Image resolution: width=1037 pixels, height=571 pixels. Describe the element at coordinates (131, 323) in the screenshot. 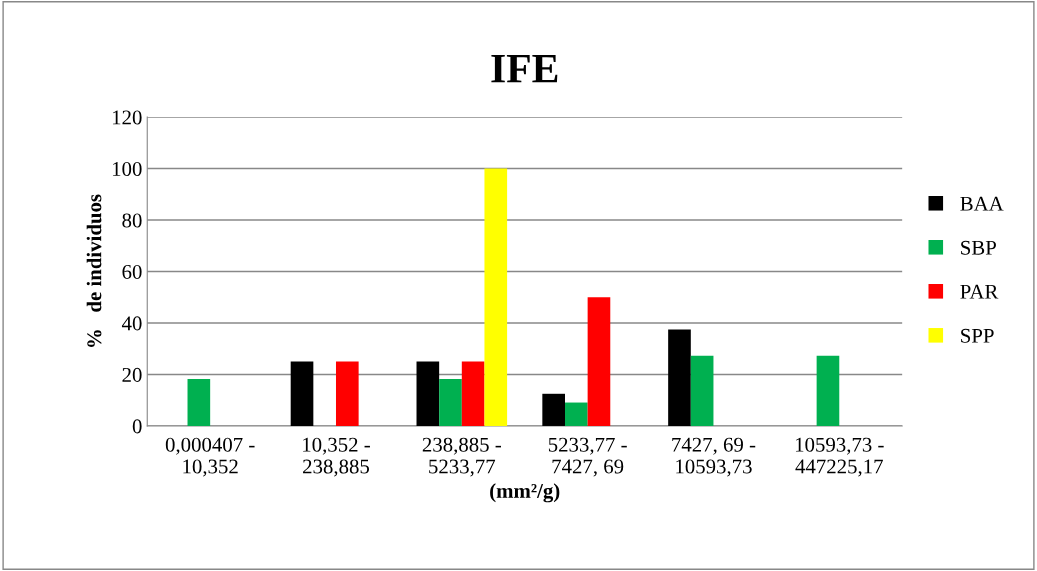

I see `y-tick-label: 40` at that location.